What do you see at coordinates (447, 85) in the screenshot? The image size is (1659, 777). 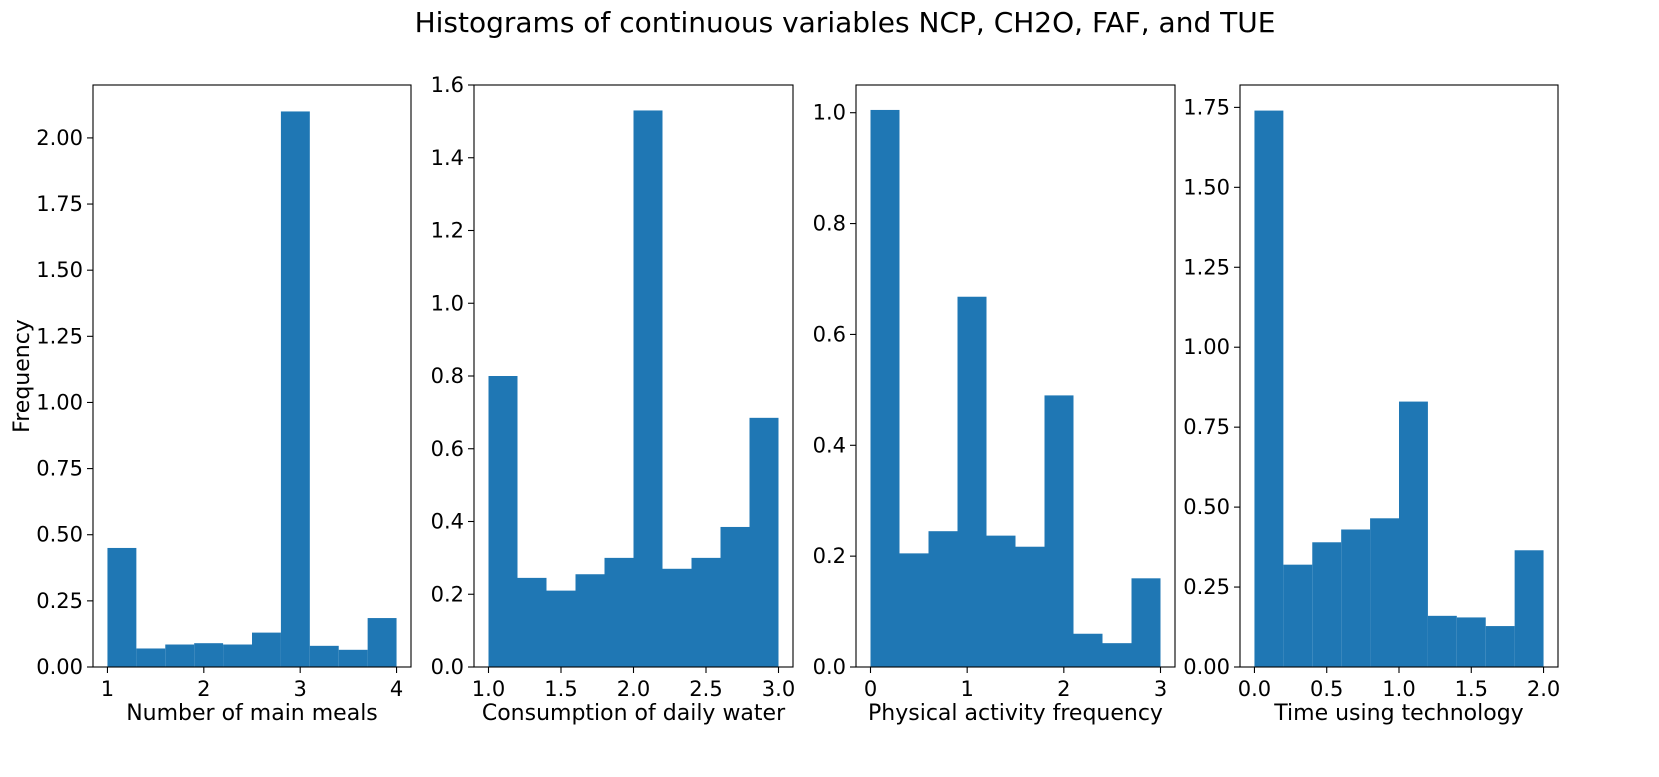 I see `y-tick-label: 1.6` at bounding box center [447, 85].